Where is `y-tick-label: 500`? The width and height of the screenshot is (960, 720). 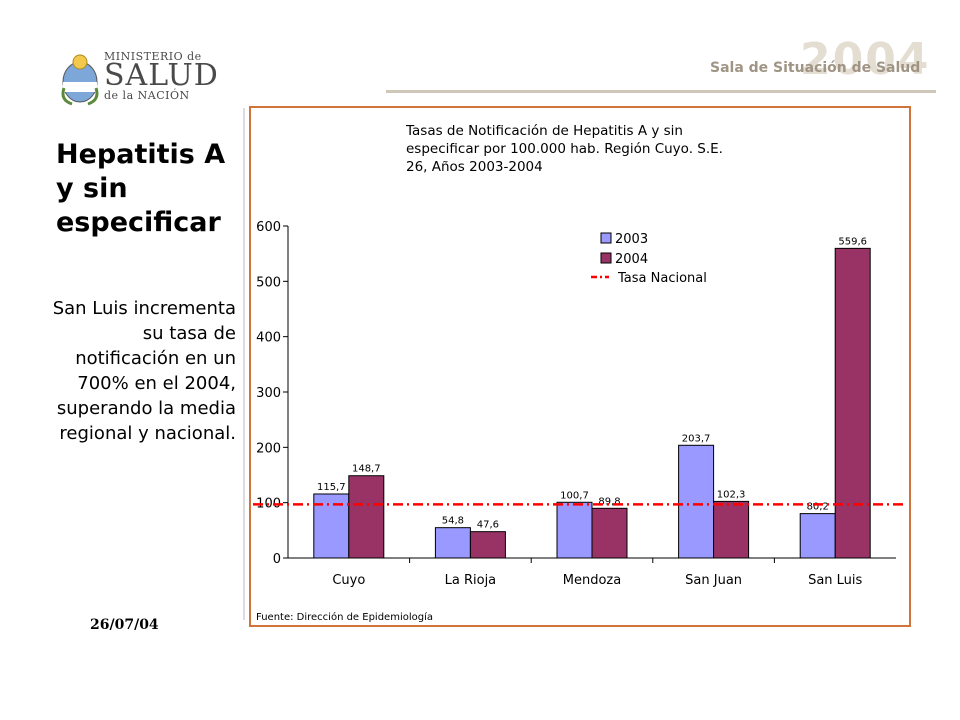
y-tick-label: 500 is located at coordinates (268, 282).